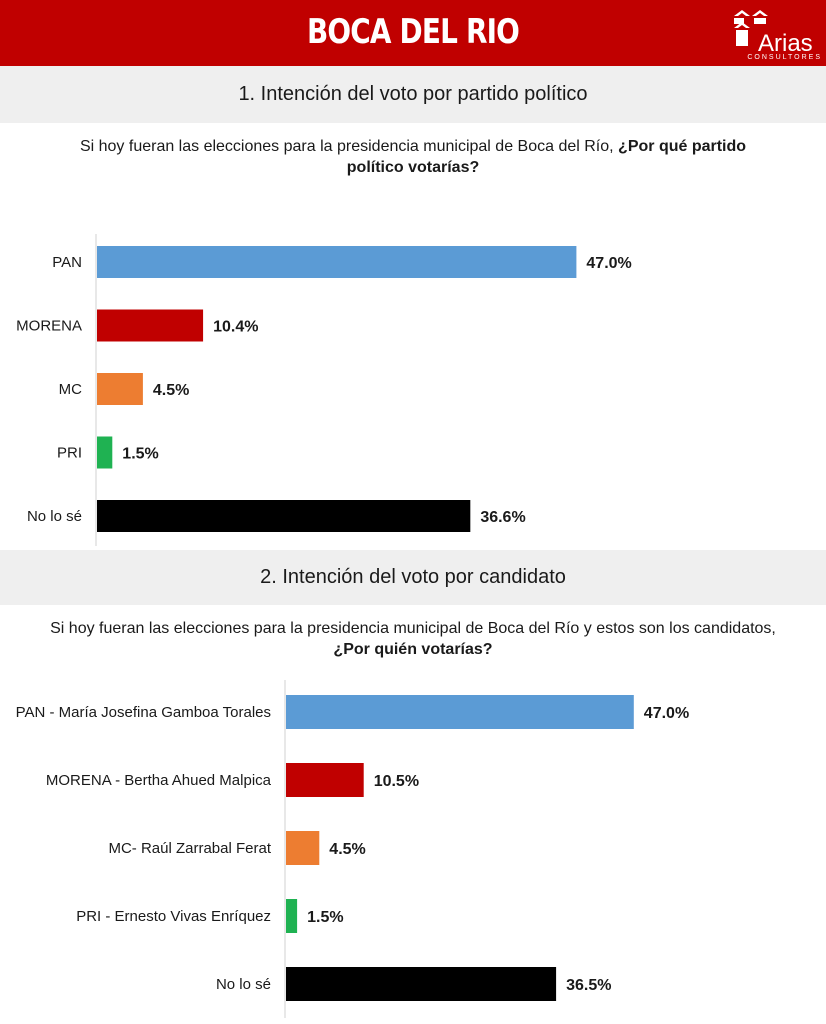  What do you see at coordinates (325, 917) in the screenshot?
I see `candidate-value-label: 1.5%` at bounding box center [325, 917].